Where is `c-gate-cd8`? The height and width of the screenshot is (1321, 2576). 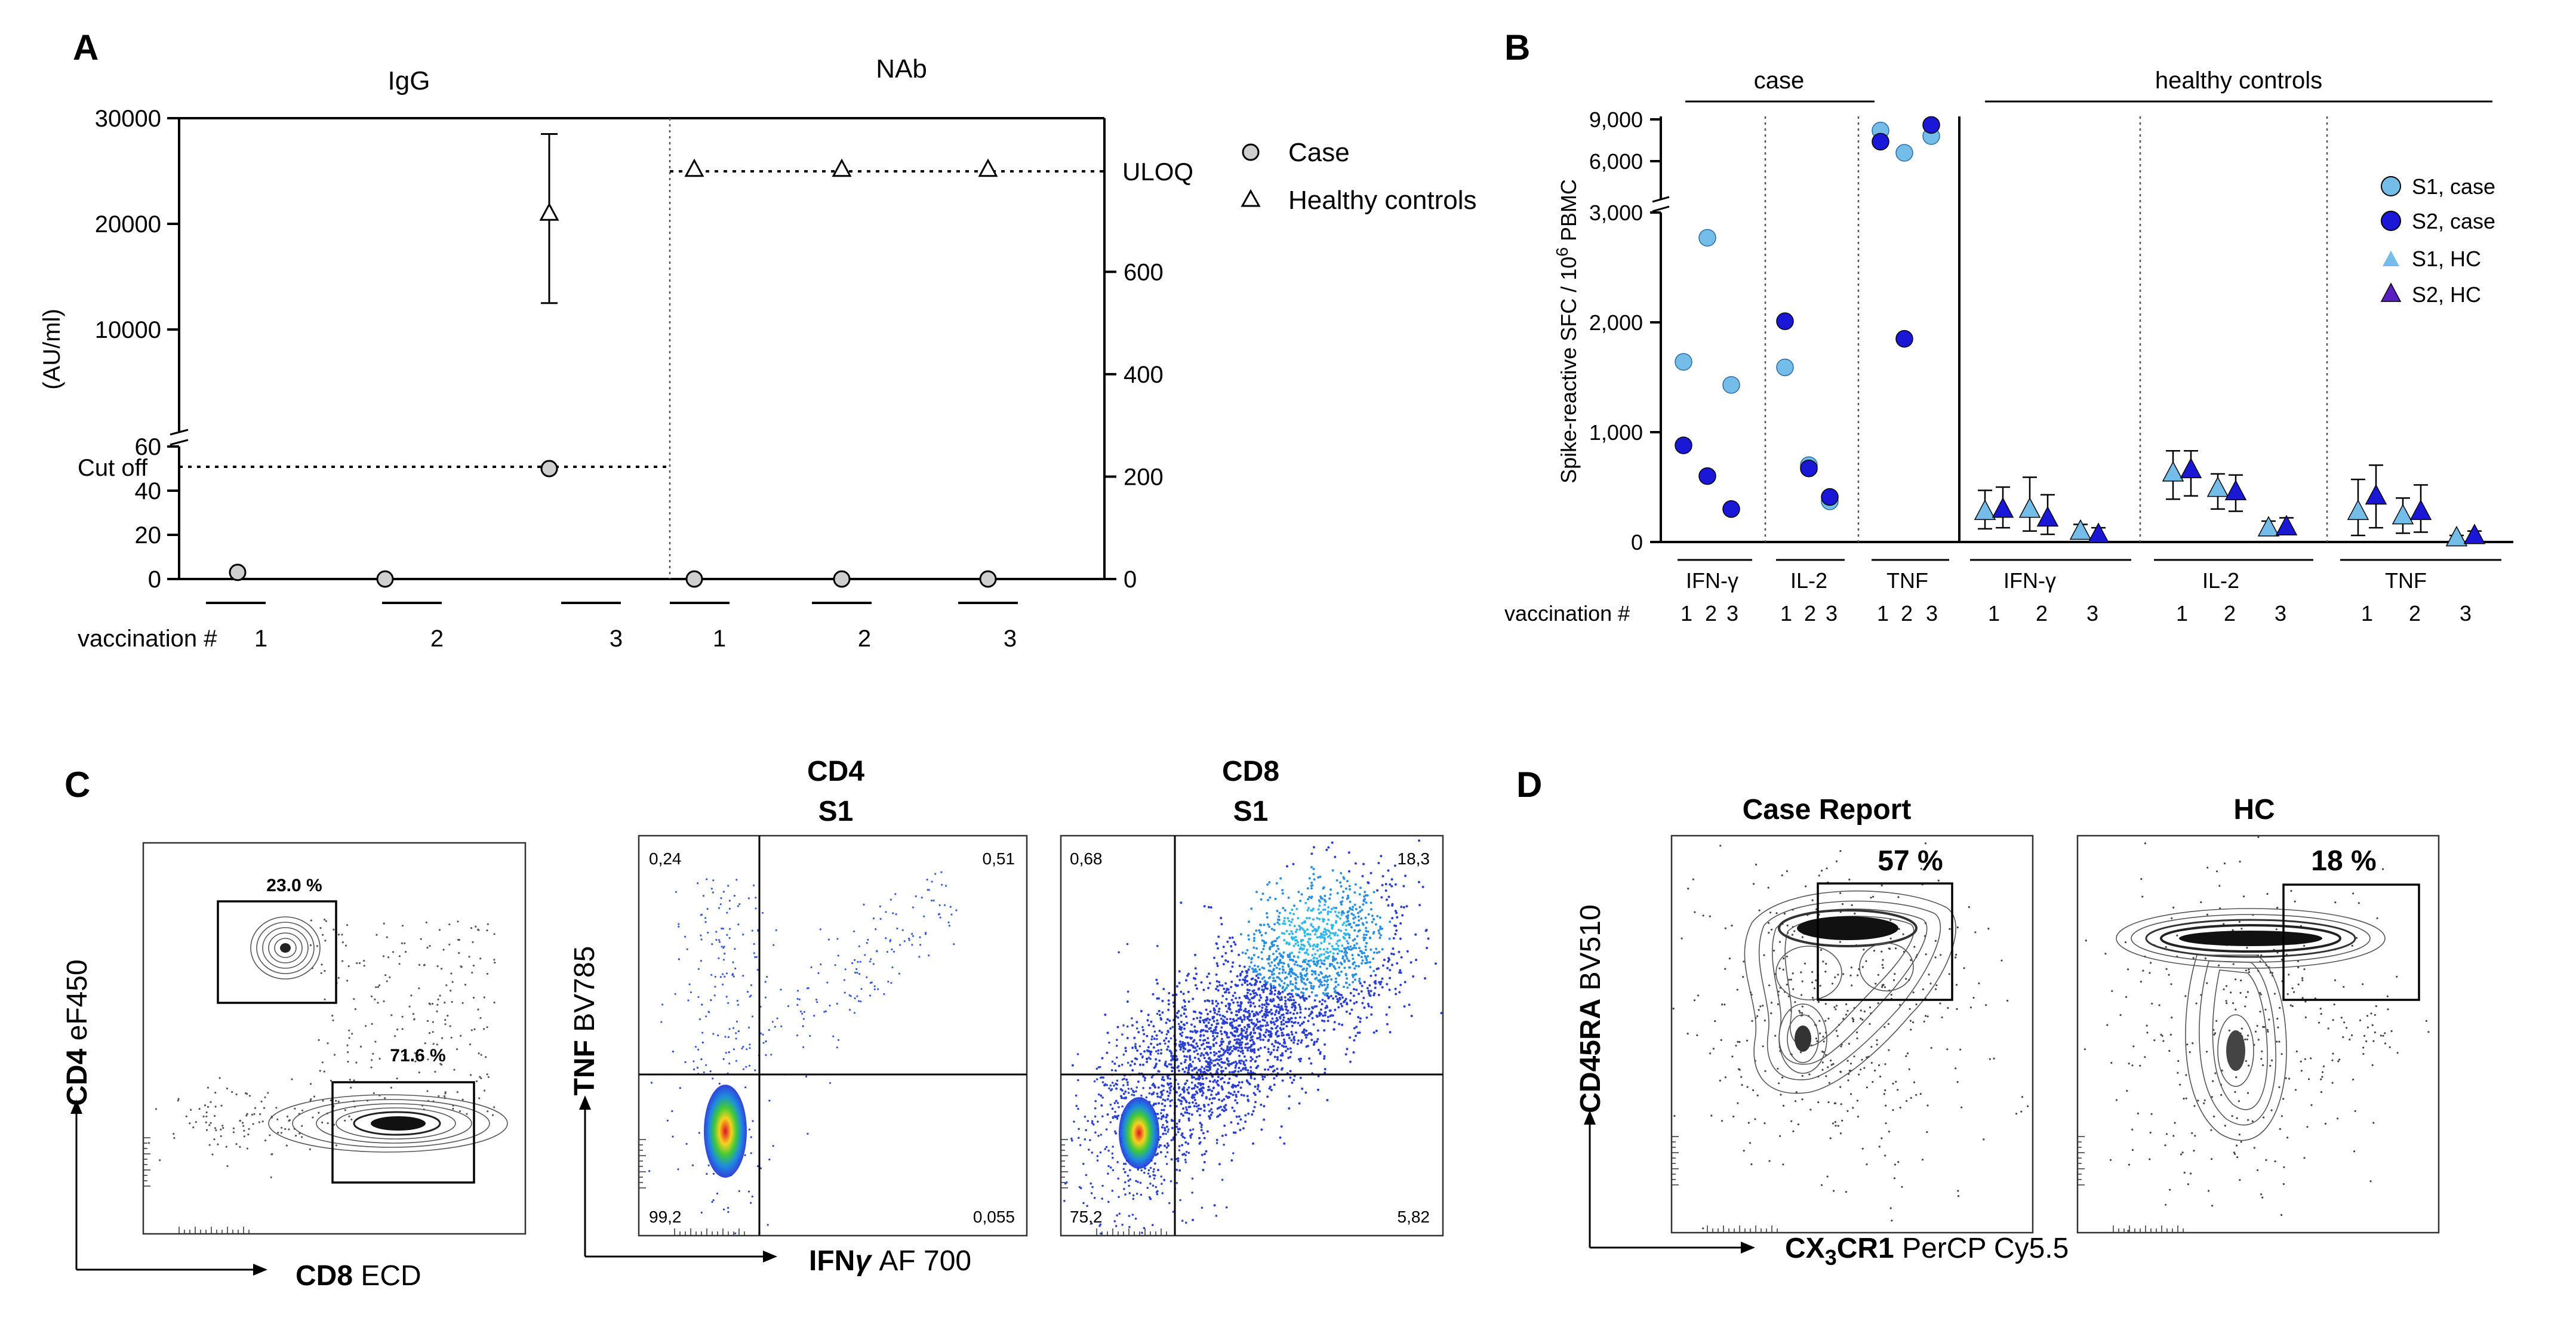 c-gate-cd8 is located at coordinates (403, 1132).